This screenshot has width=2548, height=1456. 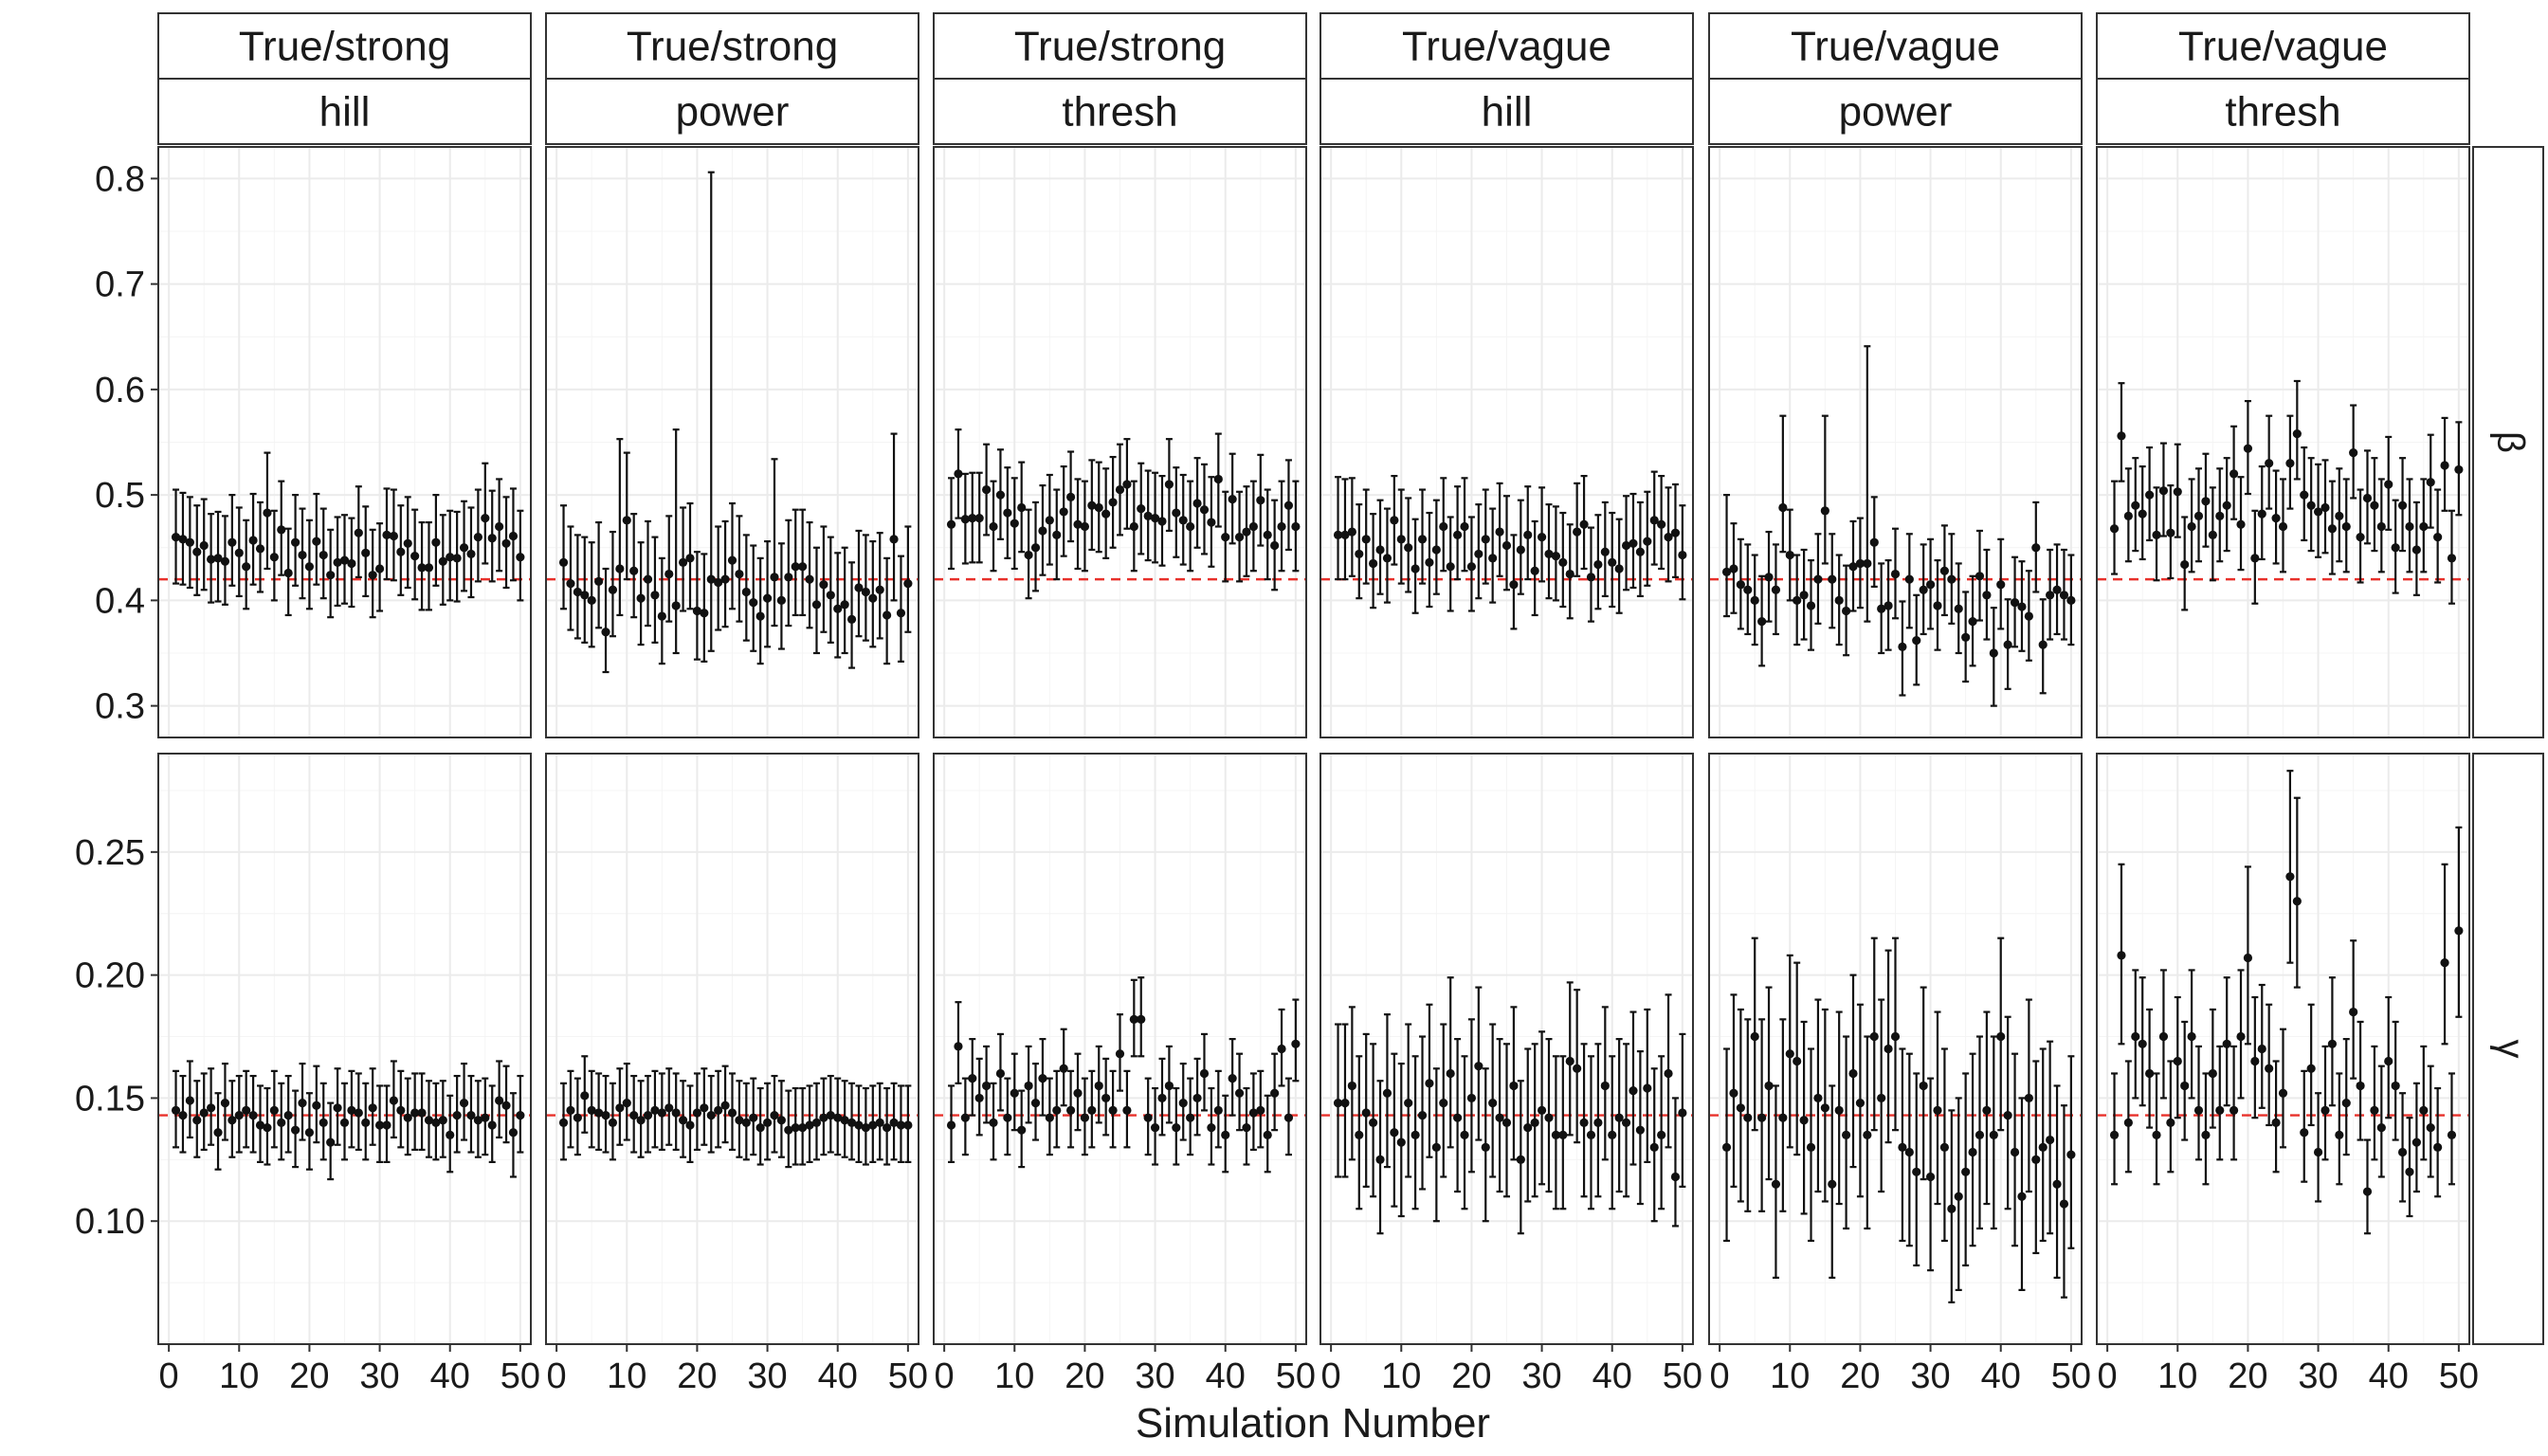 I want to click on y-tick-label: 0.25, so click(x=110, y=853).